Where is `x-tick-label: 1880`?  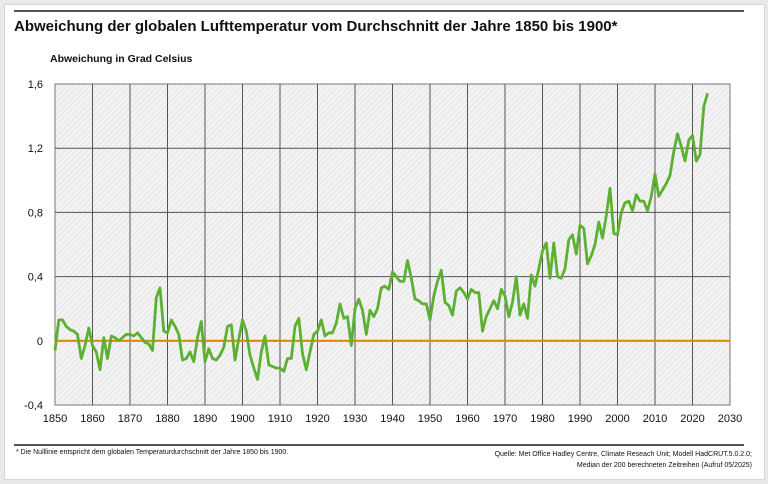
x-tick-label: 1880 is located at coordinates (167, 419).